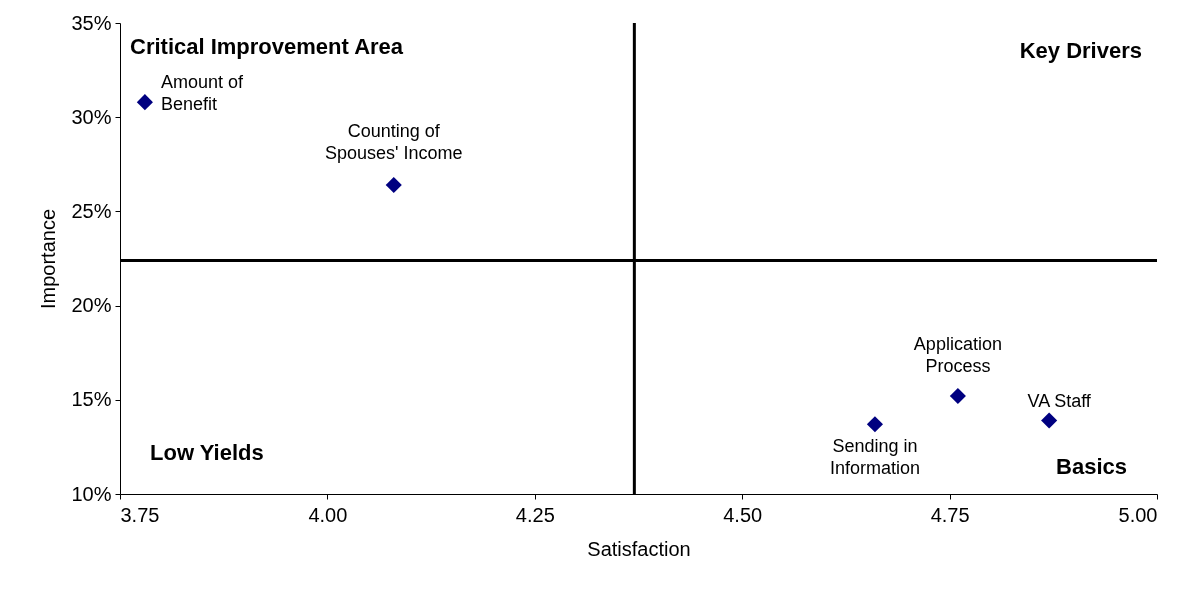 Image resolution: width=1188 pixels, height=589 pixels. What do you see at coordinates (91, 116) in the screenshot?
I see `y-tick-label: 30%` at bounding box center [91, 116].